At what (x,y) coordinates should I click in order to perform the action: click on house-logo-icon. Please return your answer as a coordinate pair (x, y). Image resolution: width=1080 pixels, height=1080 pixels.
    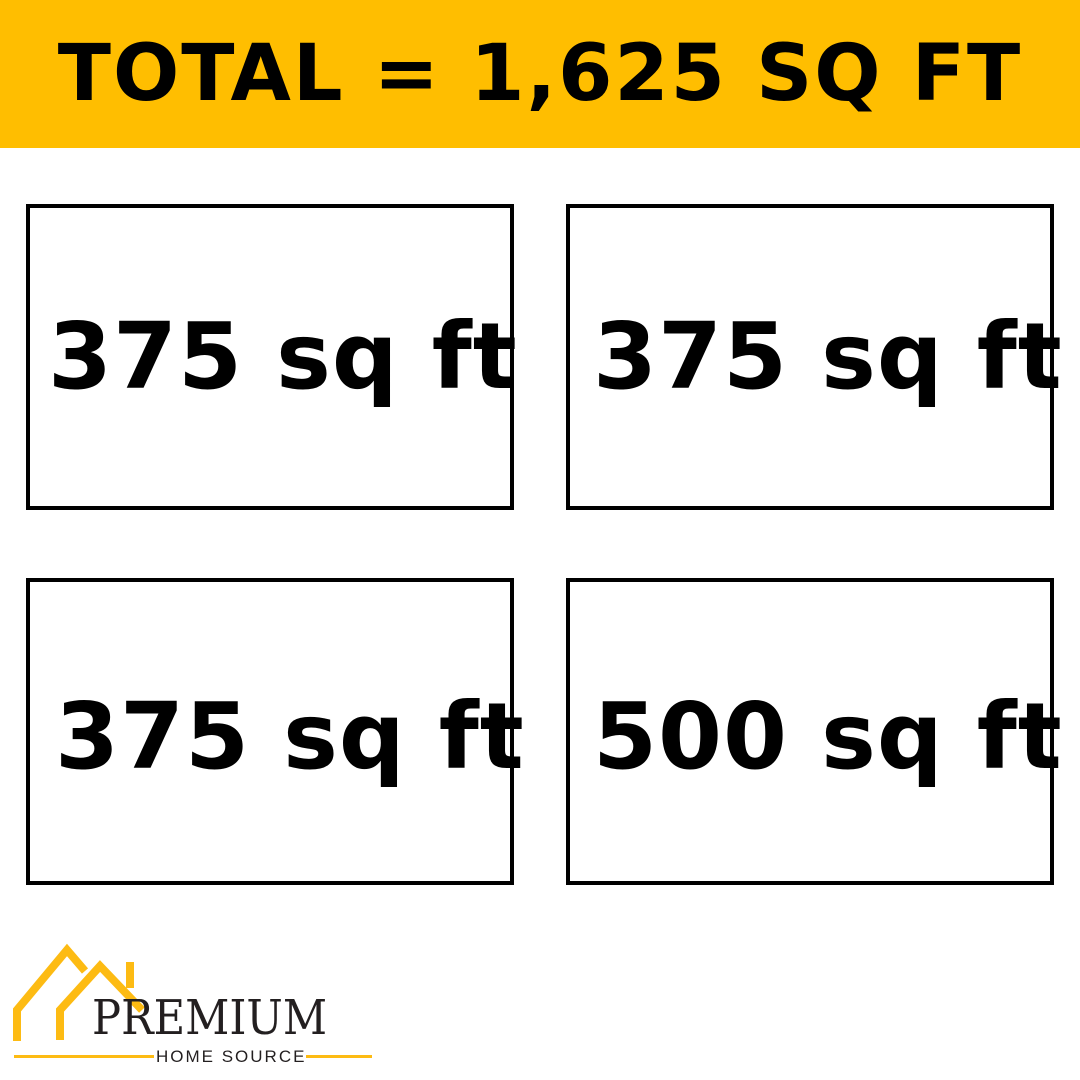
    Looking at the image, I should click on (192, 1000).